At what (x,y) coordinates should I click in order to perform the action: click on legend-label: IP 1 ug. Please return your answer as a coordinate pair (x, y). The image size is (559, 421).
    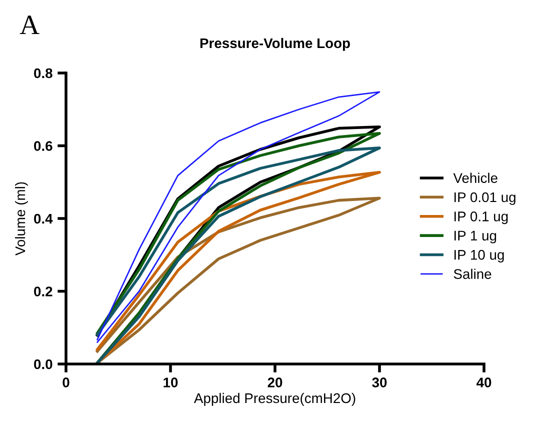
    Looking at the image, I should click on (475, 237).